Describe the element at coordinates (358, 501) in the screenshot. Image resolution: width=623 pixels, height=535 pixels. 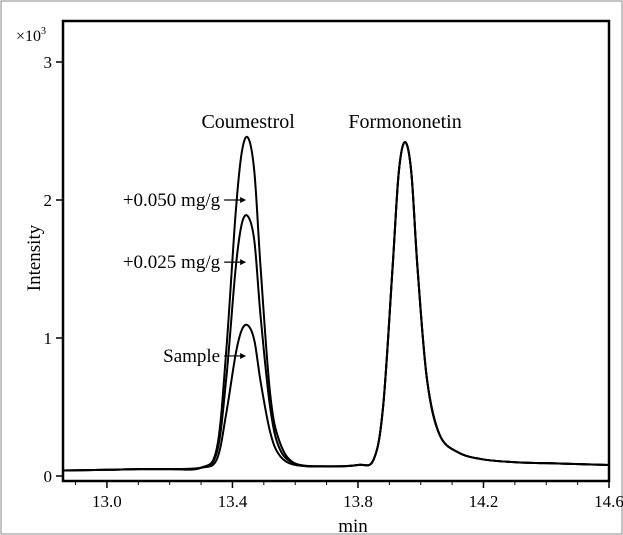
I see `x-tick-label: 13.8` at that location.